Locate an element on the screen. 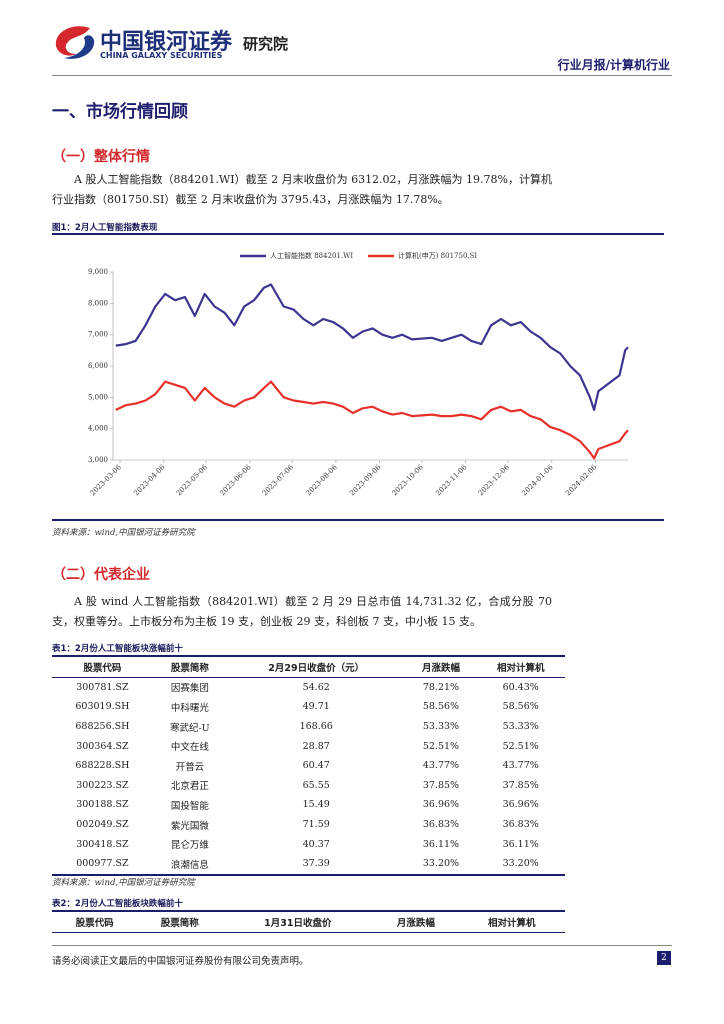 This screenshot has height=1024, width=724. table-cell: 300418.SZ is located at coordinates (102, 844).